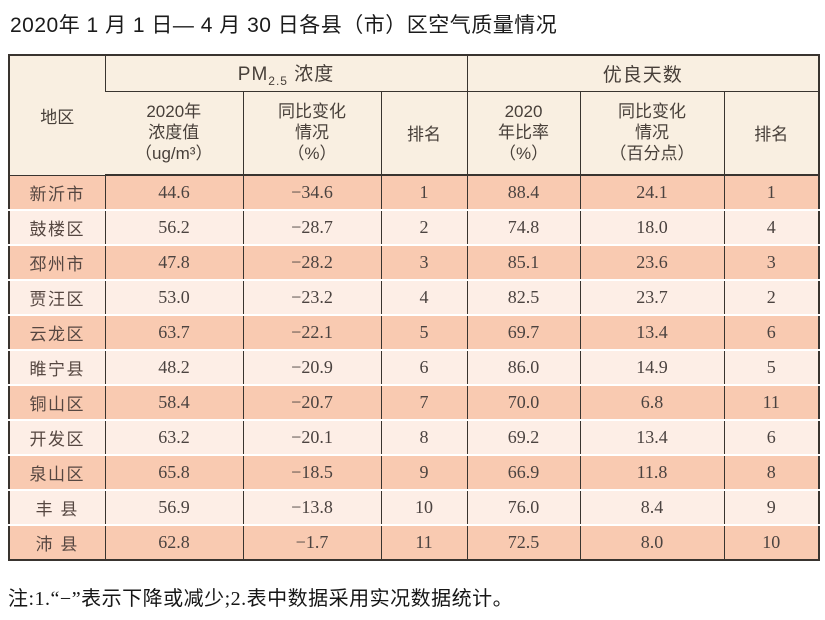 The width and height of the screenshot is (825, 620). What do you see at coordinates (311, 332) in the screenshot?
I see `pm25-change-cell: −22.1` at bounding box center [311, 332].